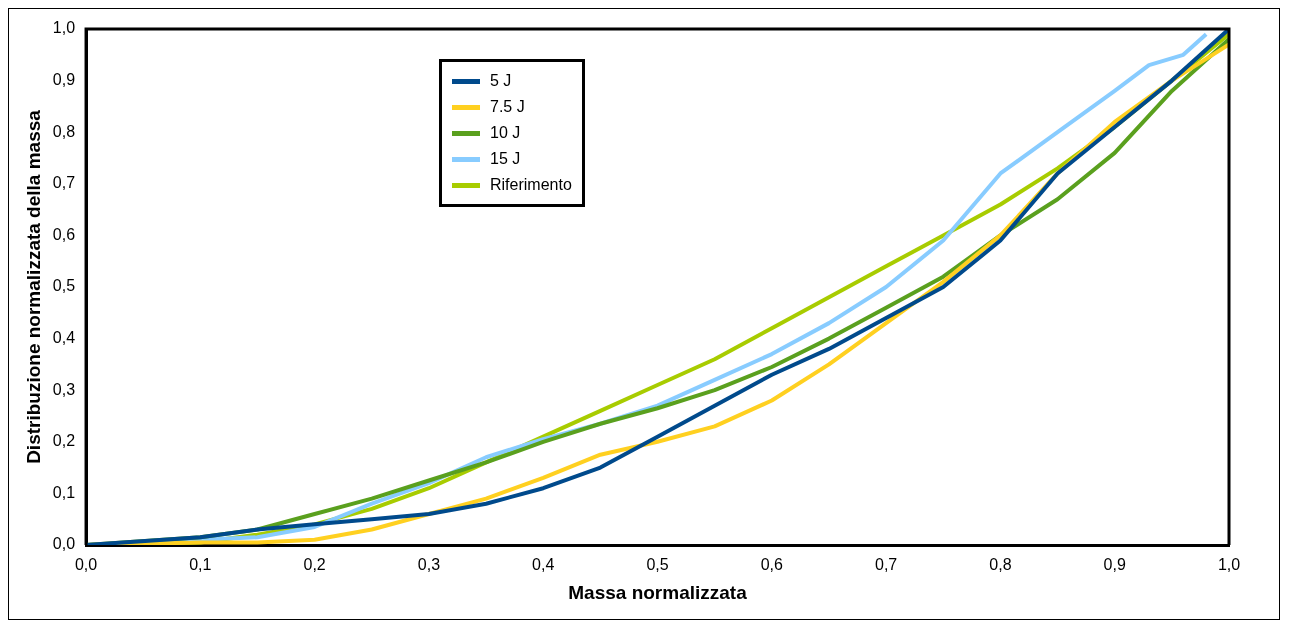 This screenshot has width=1289, height=628. What do you see at coordinates (64, 338) in the screenshot?
I see `y-tick-label: 0,4` at bounding box center [64, 338].